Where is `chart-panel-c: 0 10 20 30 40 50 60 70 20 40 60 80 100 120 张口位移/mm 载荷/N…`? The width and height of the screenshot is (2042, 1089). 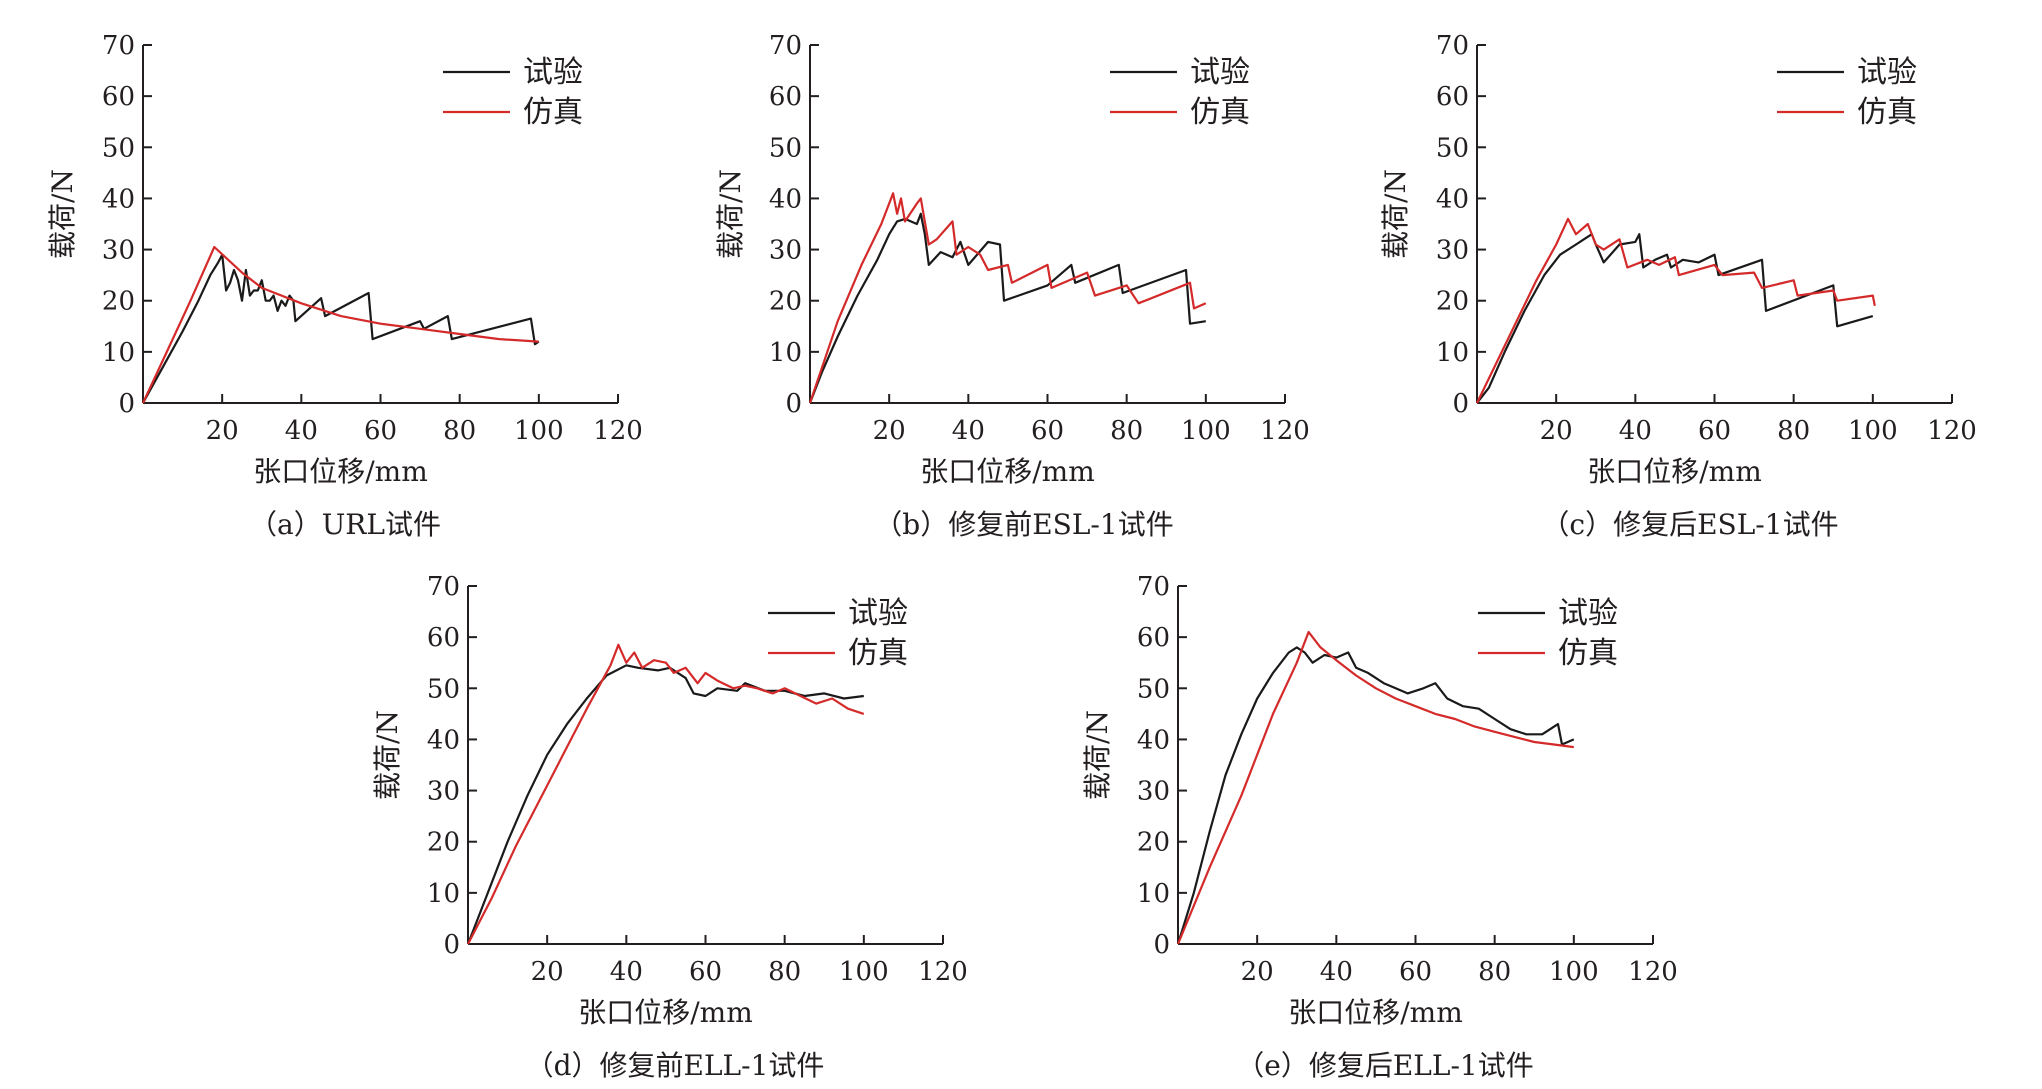 chart-panel-c: 0 10 20 30 40 50 60 70 20 40 60 80 100 120 张口位移/mm 载荷/N… is located at coordinates (1678, 286).